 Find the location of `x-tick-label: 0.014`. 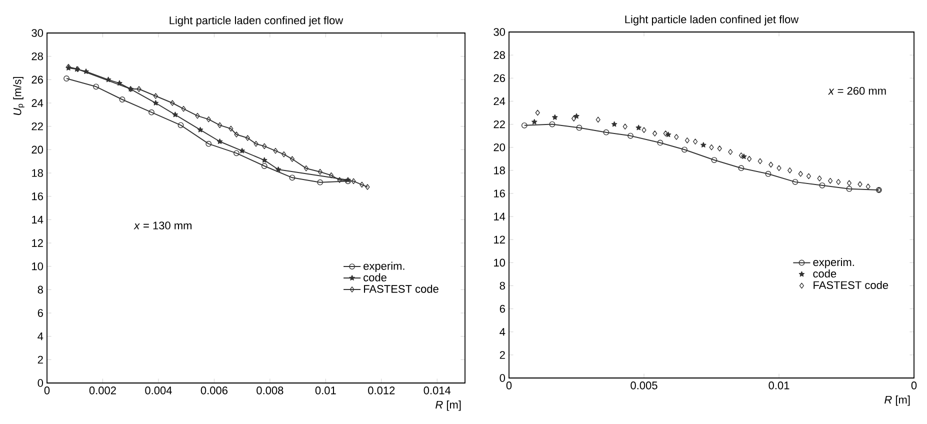

x-tick-label: 0.014 is located at coordinates (437, 390).